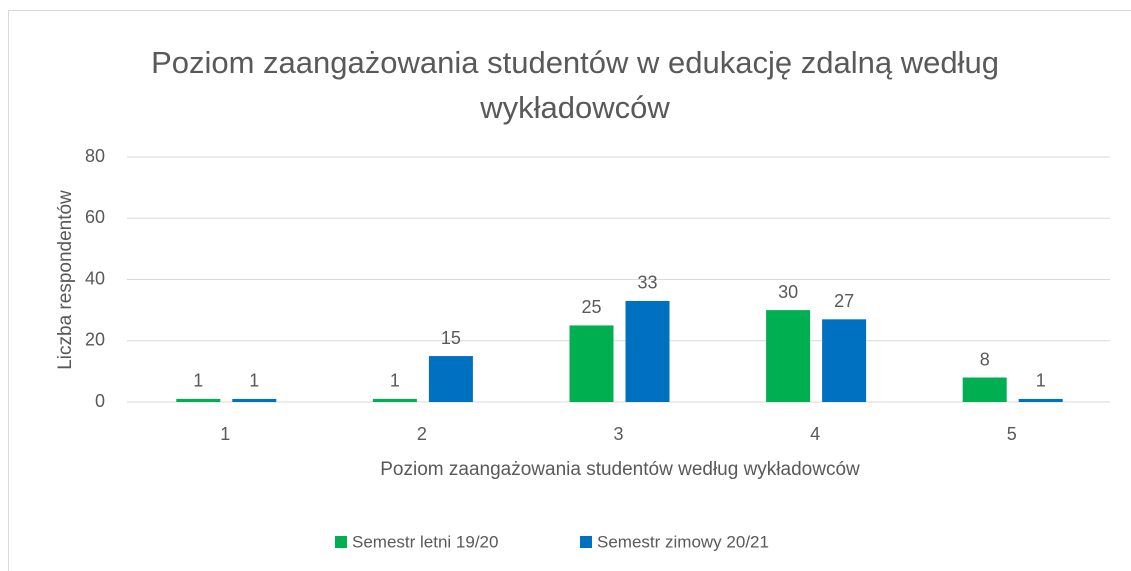 This screenshot has height=571, width=1131. What do you see at coordinates (618, 434) in the screenshot?
I see `x-tick-label: 3` at bounding box center [618, 434].